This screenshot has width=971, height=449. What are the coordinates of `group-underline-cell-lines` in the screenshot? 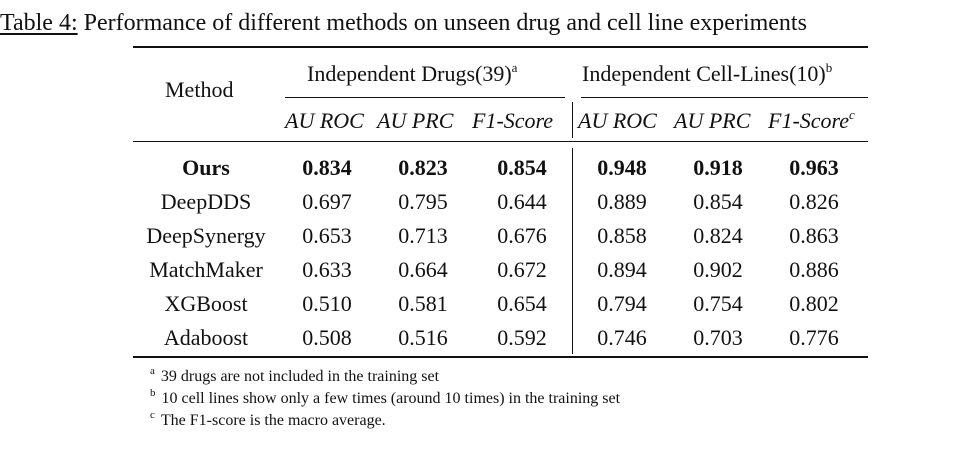 It's located at (724, 97).